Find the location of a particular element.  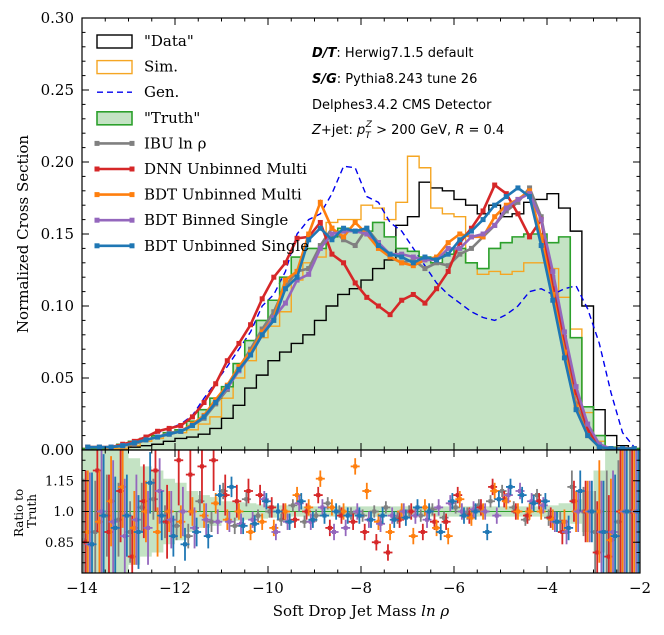

legend-label: "Data" is located at coordinates (169, 41).